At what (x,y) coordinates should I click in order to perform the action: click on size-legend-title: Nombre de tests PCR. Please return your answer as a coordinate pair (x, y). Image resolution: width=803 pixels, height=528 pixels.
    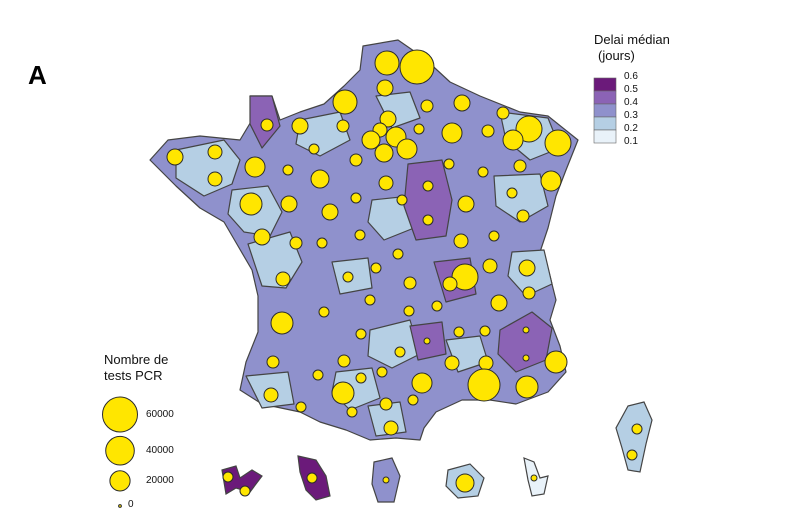
    Looking at the image, I should click on (136, 368).